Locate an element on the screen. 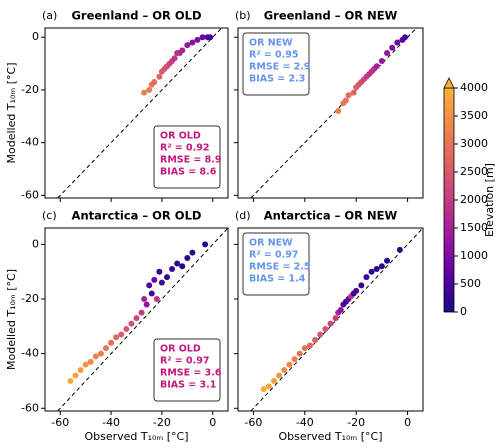 The width and height of the screenshot is (500, 448). stats-text: BIAS = 1.4 is located at coordinates (277, 279).